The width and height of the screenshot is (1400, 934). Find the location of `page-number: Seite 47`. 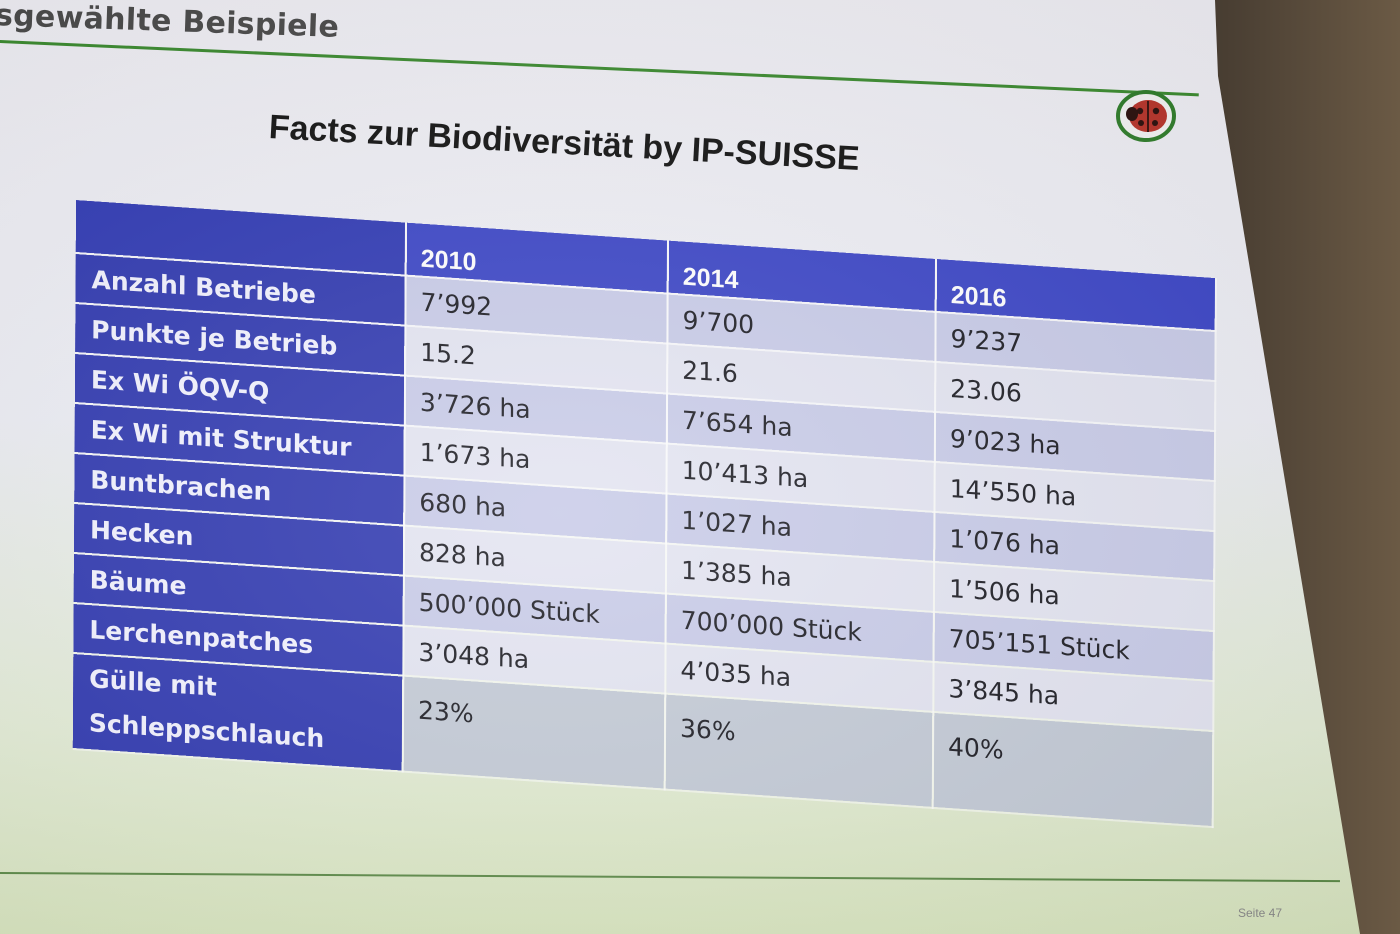

page-number: Seite 47 is located at coordinates (1260, 913).